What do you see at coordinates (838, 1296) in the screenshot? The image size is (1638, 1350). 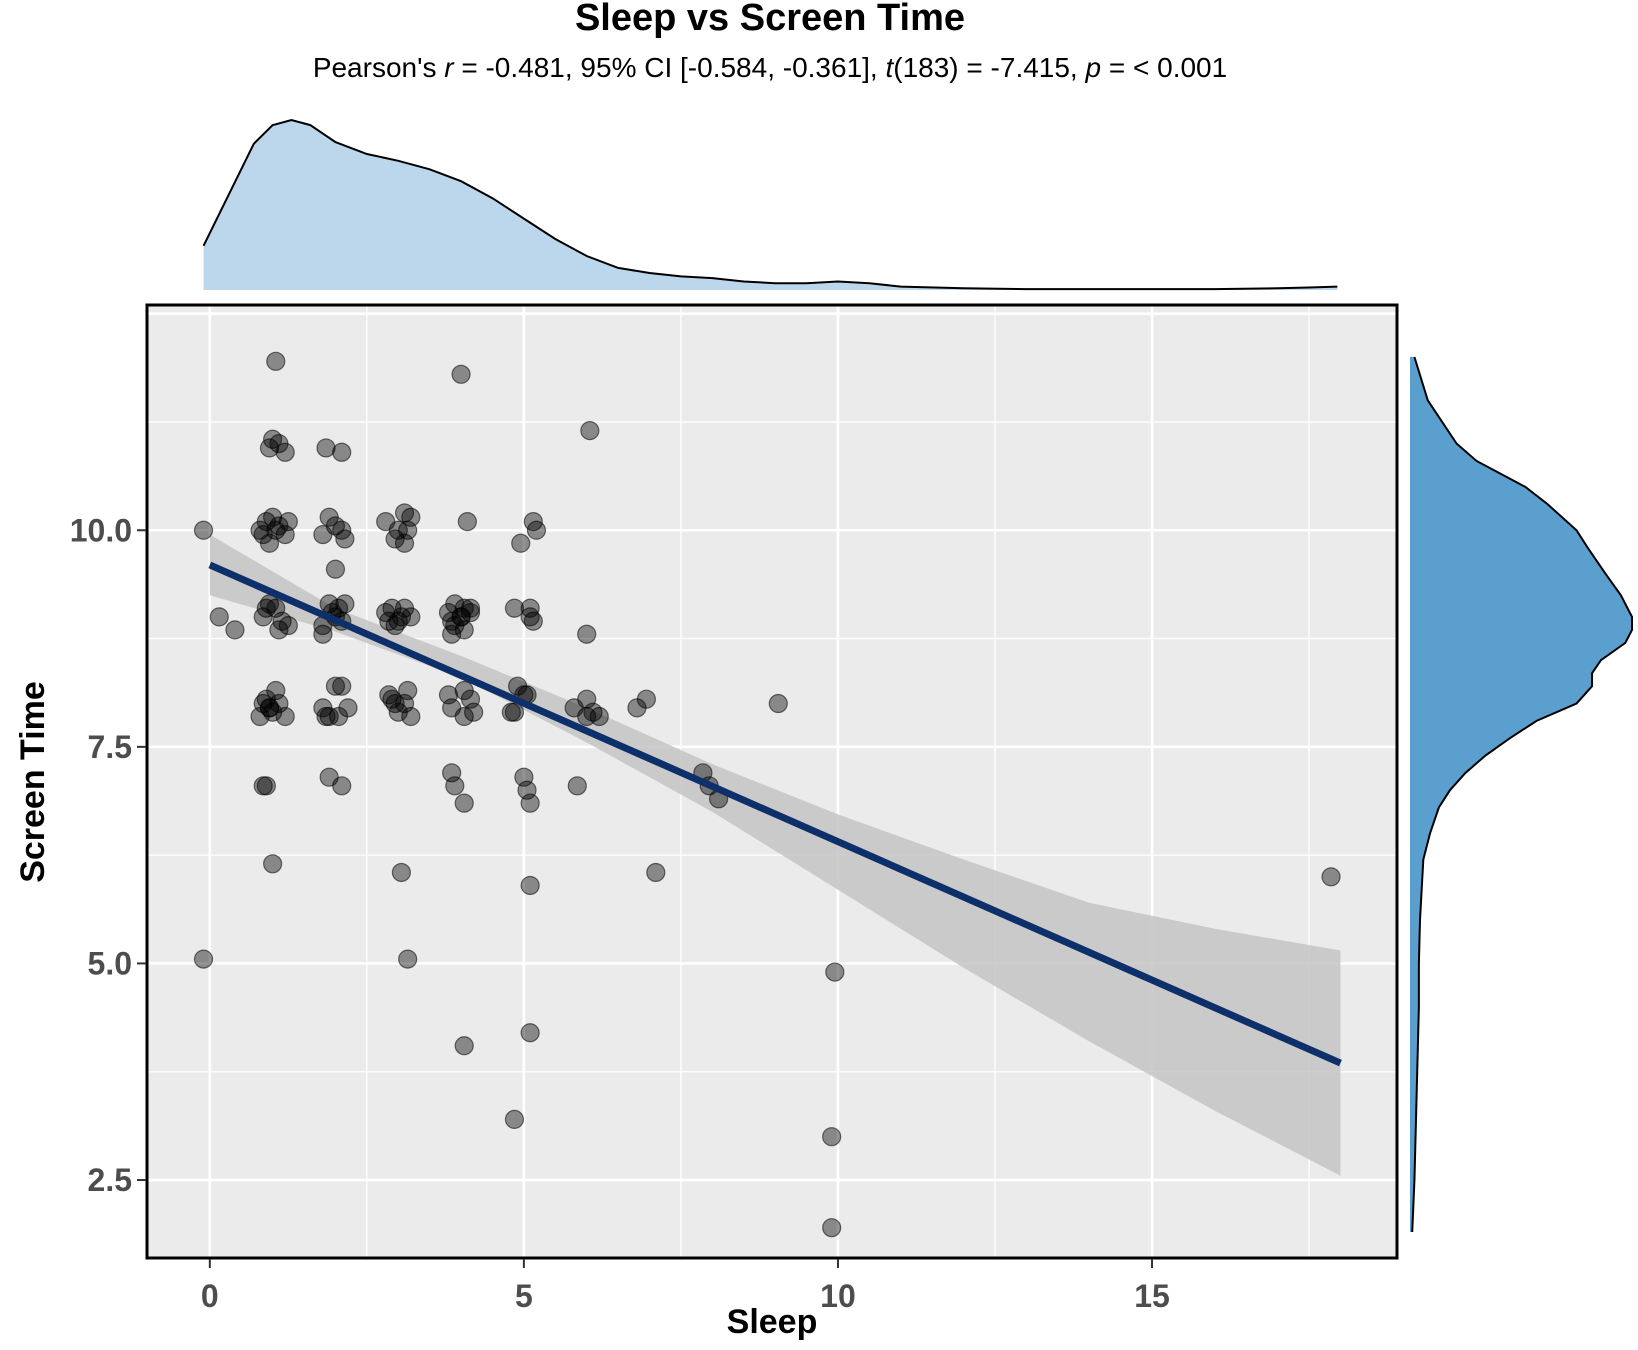 I see `x-tick-label: 10` at bounding box center [838, 1296].